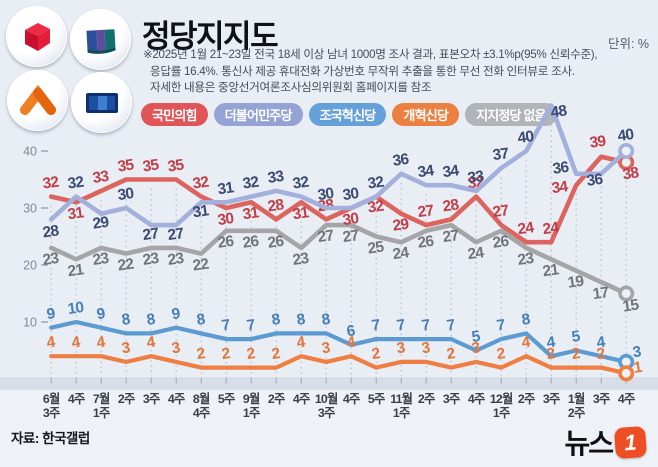  I want to click on value-label: 1, so click(638, 368).